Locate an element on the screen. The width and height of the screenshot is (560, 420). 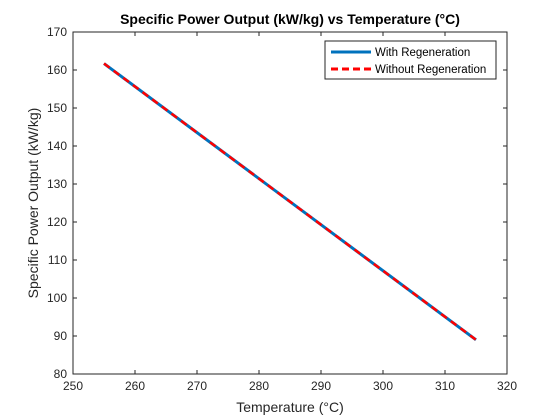
y-tick-label: 160 is located at coordinates (57, 70).